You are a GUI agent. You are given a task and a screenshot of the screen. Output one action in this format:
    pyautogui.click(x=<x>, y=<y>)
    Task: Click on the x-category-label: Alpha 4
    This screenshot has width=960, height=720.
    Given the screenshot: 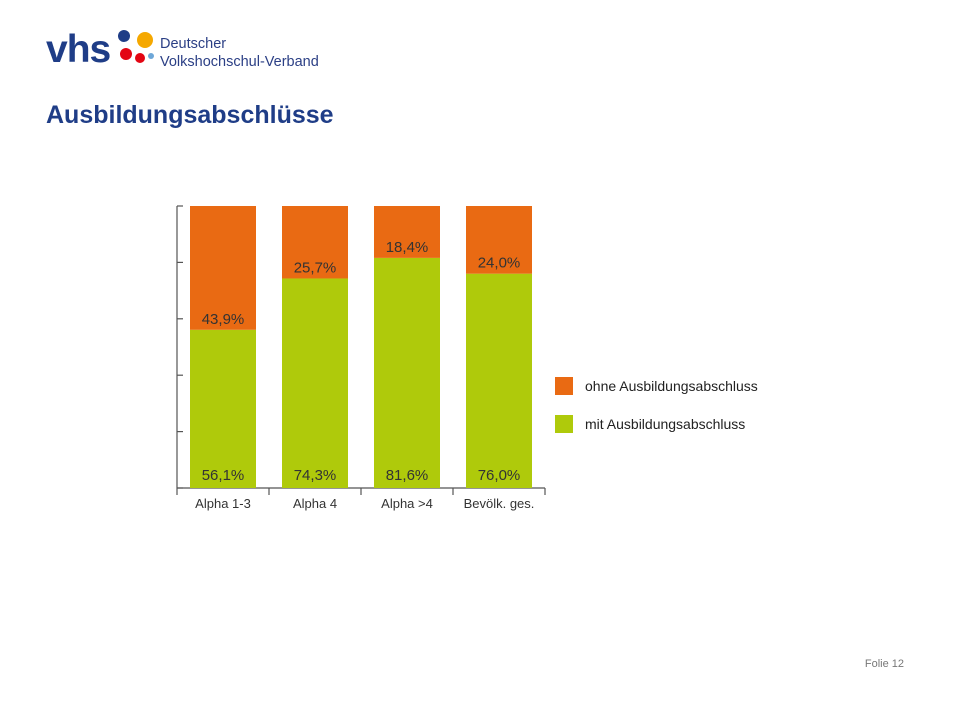 What is the action you would take?
    pyautogui.click(x=315, y=503)
    